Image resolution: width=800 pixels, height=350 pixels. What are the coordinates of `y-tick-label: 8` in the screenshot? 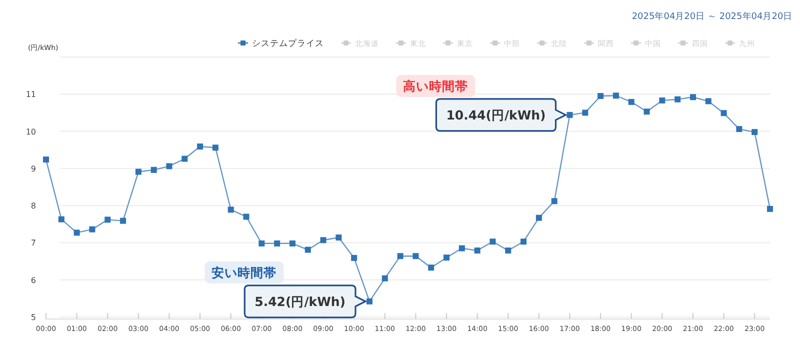 It's located at (33, 206).